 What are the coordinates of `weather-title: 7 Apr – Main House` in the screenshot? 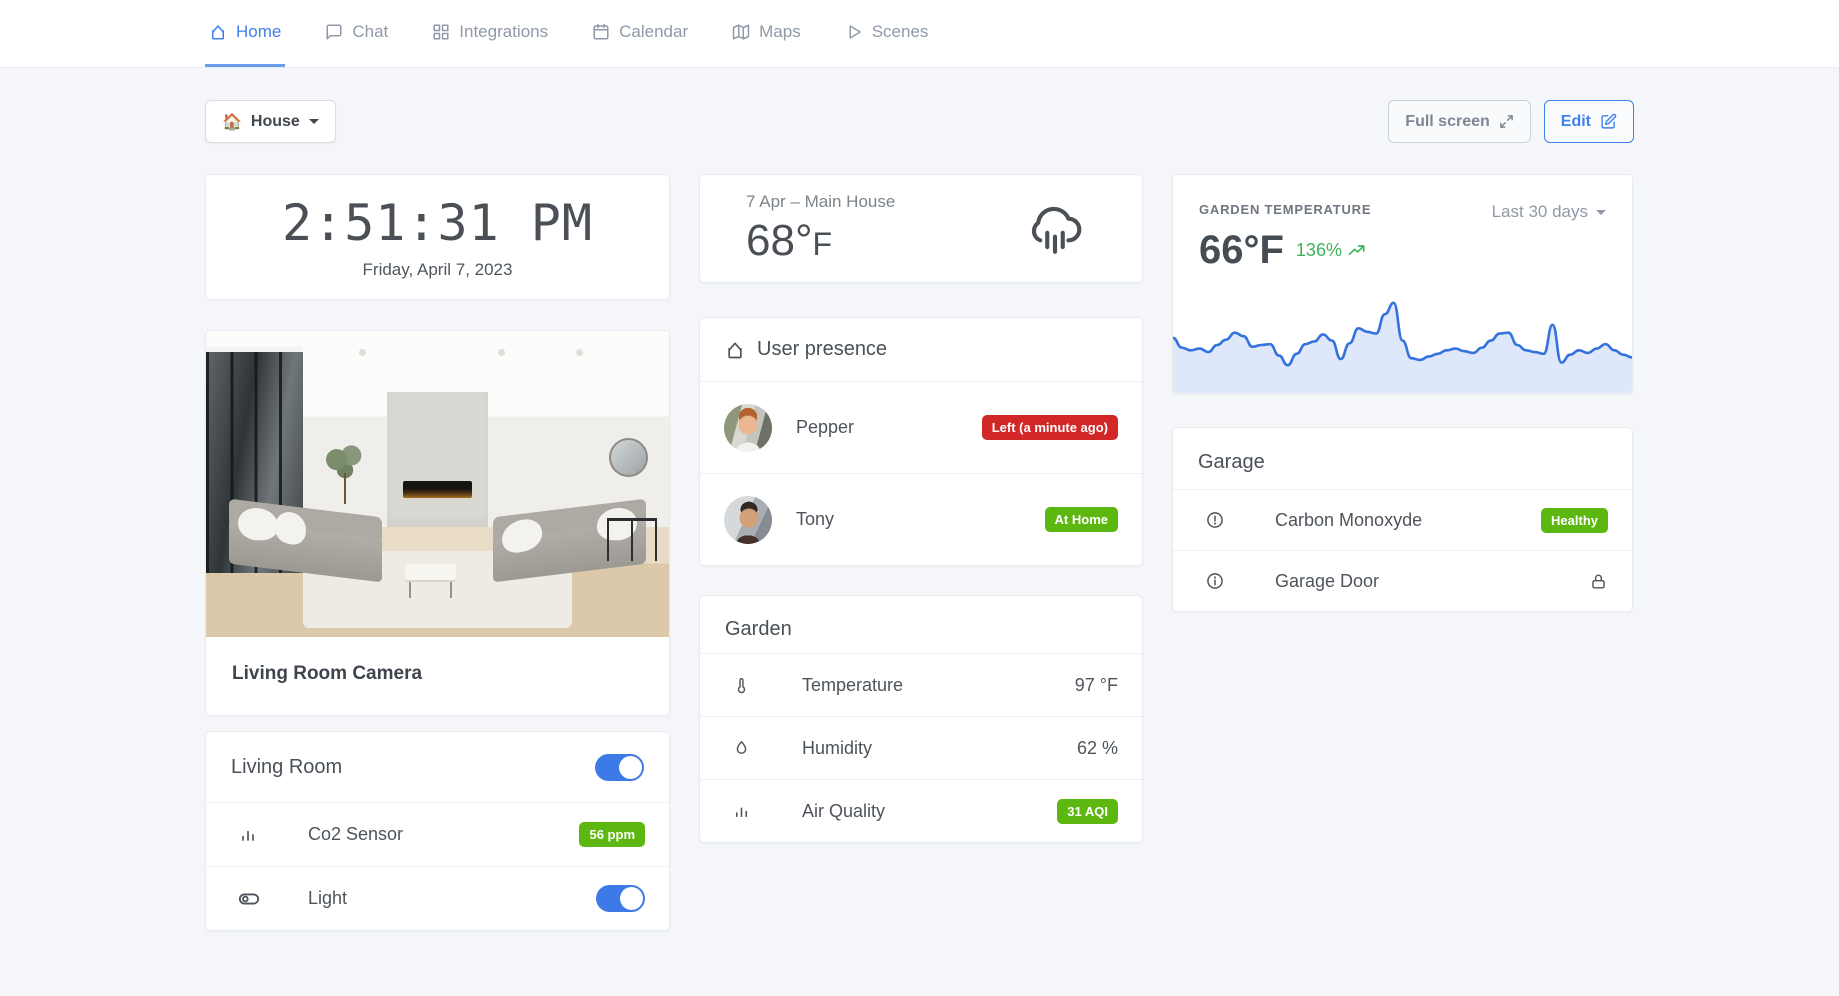 It's located at (821, 201).